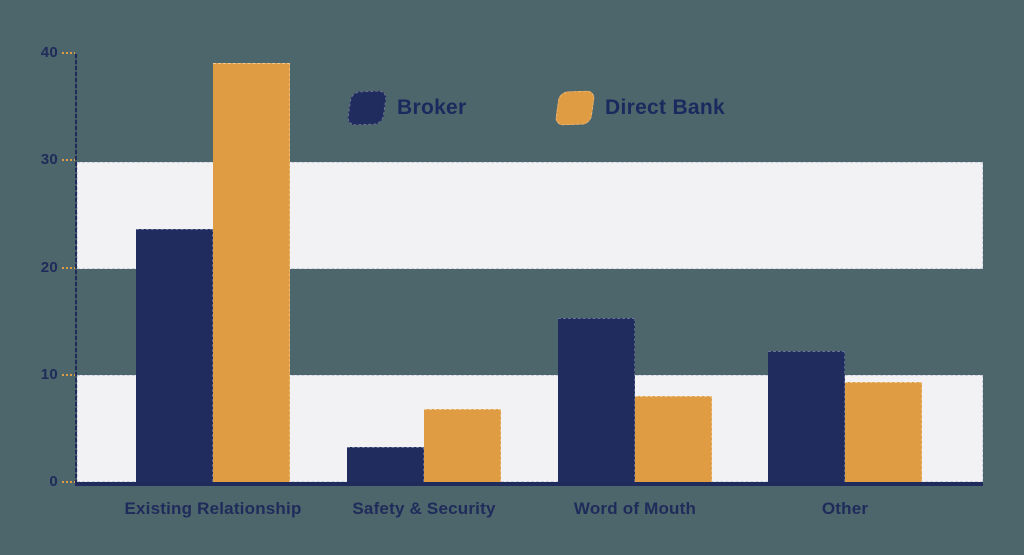 Image resolution: width=1024 pixels, height=555 pixels. Describe the element at coordinates (596, 399) in the screenshot. I see `bar-broker-word-of-mouth` at that location.